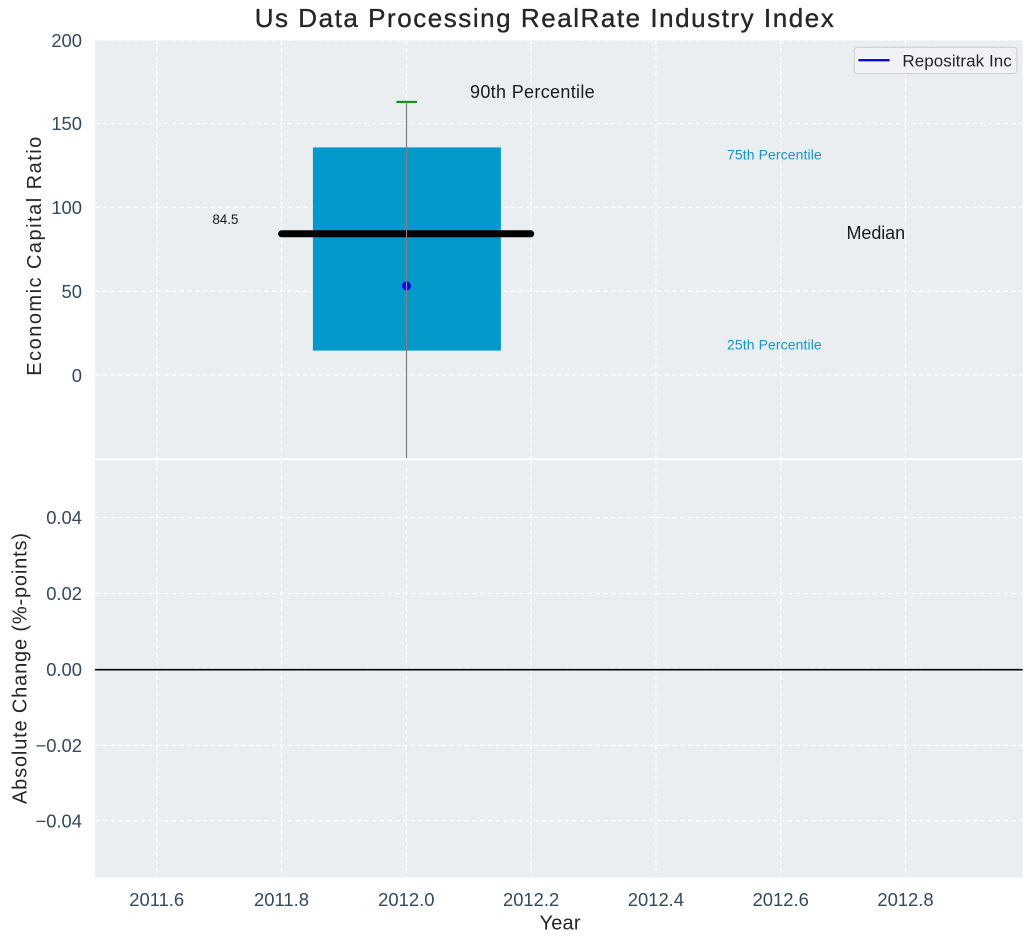  What do you see at coordinates (876, 233) in the screenshot?
I see `svg-text: Median` at bounding box center [876, 233].